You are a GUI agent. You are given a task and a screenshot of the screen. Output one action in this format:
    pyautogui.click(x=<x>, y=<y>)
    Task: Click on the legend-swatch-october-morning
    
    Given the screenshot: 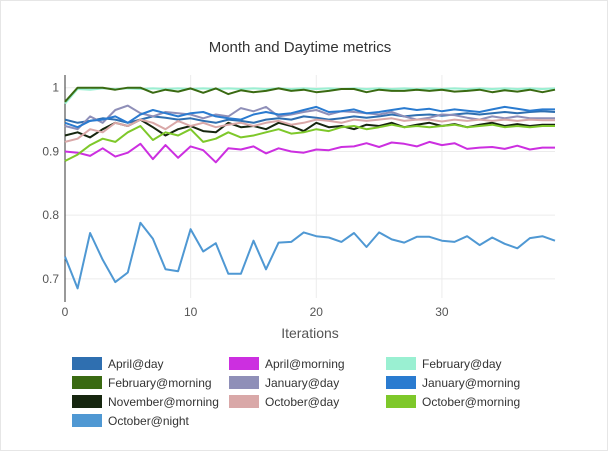 What is the action you would take?
    pyautogui.click(x=401, y=401)
    